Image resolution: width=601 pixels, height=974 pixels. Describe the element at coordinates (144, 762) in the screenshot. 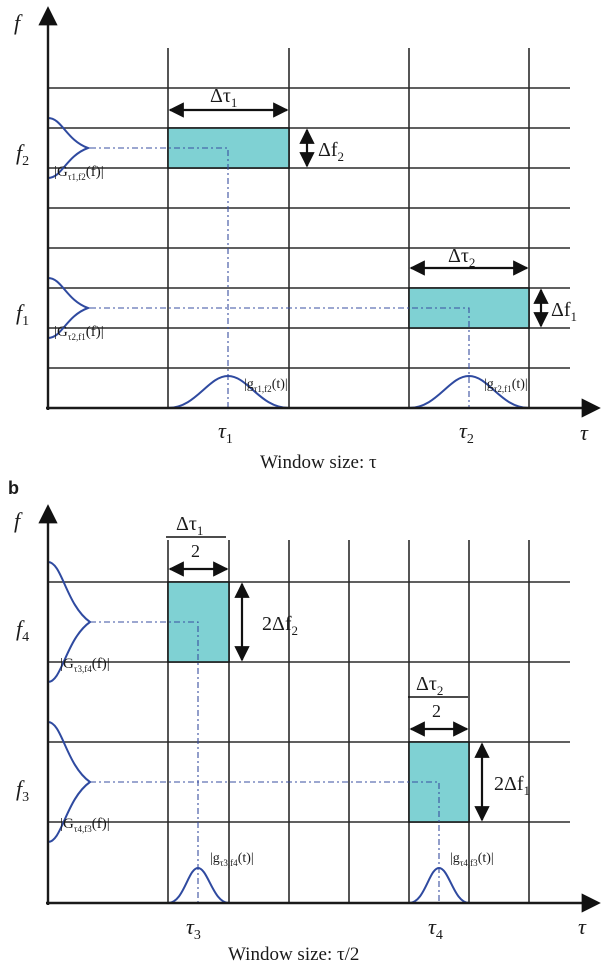

I see `projection-line-tau3-f4` at that location.